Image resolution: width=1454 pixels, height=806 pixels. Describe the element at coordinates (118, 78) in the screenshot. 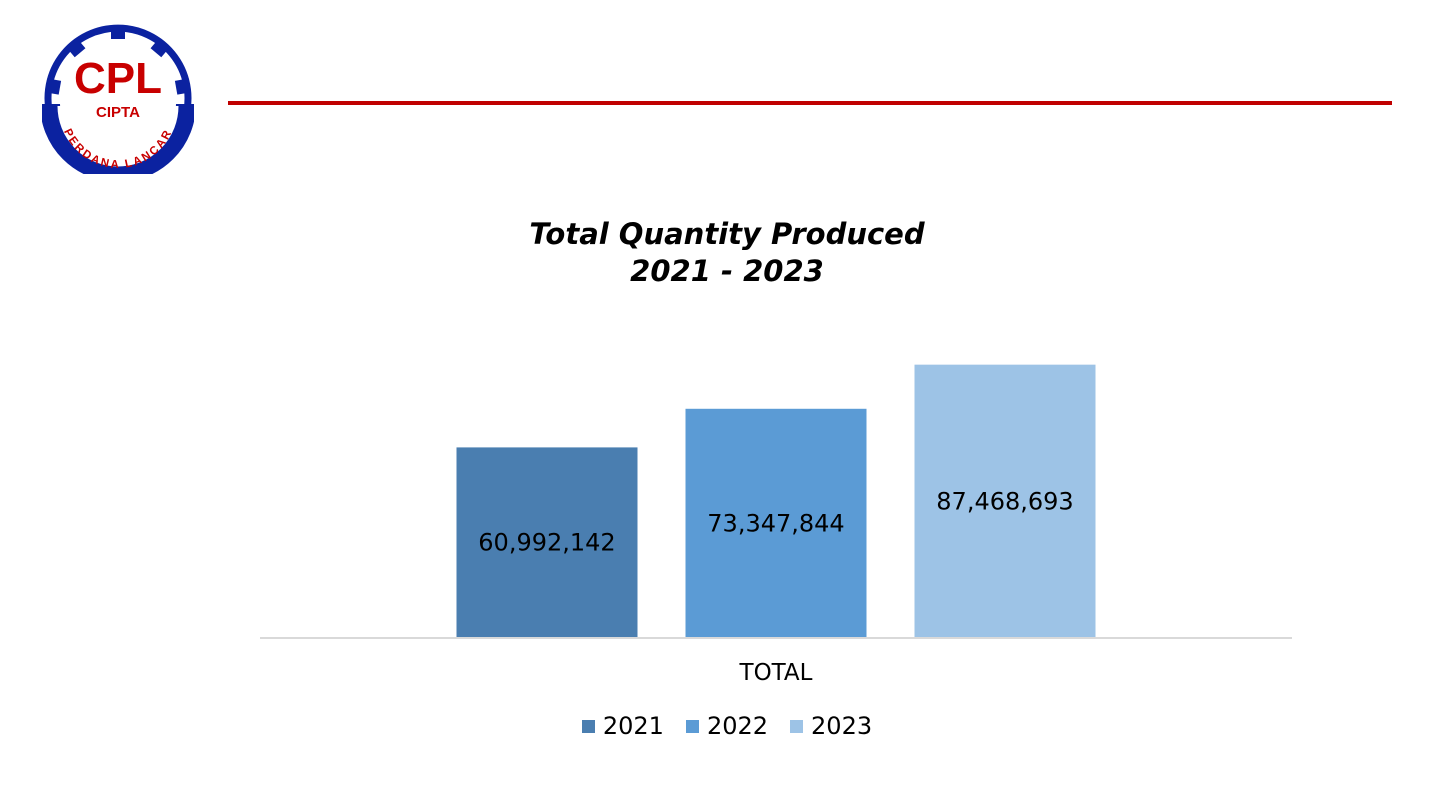

I see `logo-initials: CPL` at that location.